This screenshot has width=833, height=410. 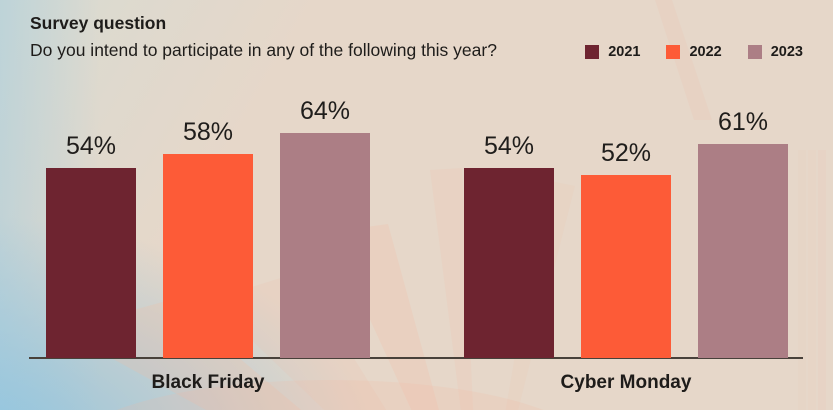 I want to click on data-label-cyber-monday-2021: 54%, so click(x=509, y=146).